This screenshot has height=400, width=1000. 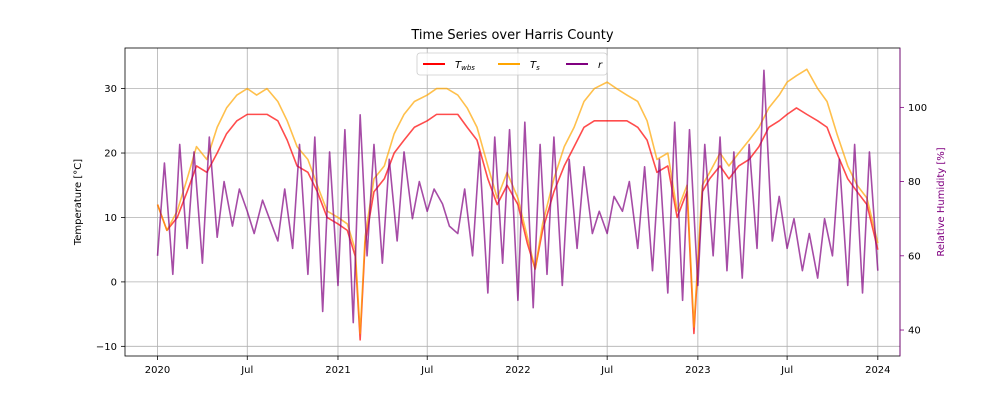 What do you see at coordinates (337, 370) in the screenshot?
I see `x-tick-label: 2021` at bounding box center [337, 370].